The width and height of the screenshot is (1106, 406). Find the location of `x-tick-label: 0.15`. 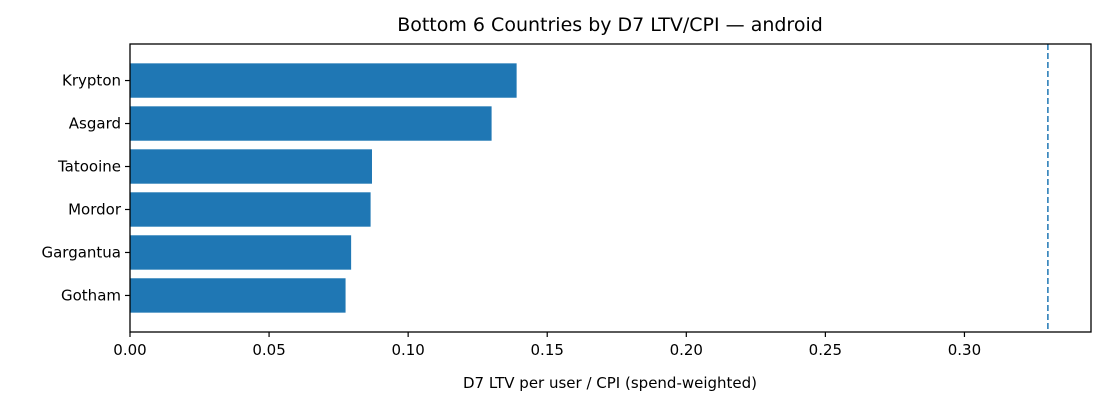

x-tick-label: 0.15 is located at coordinates (547, 350).